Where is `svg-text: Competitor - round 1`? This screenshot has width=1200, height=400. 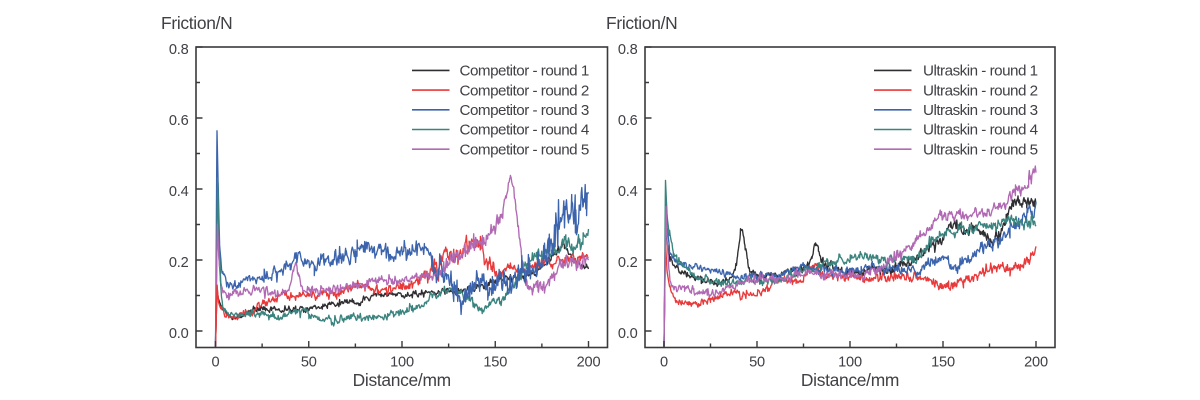 svg-text: Competitor - round 1 is located at coordinates (524, 71).